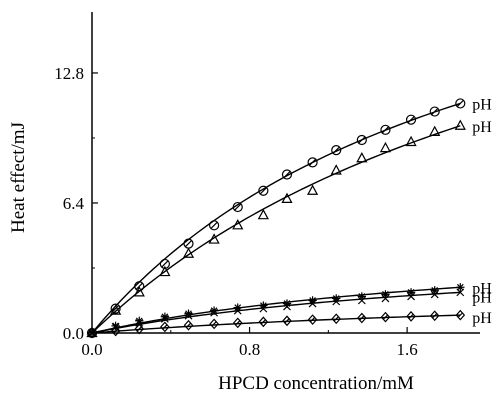 This screenshot has height=394, width=494. Describe the element at coordinates (73, 333) in the screenshot. I see `y-tick-label: 0.0` at that location.